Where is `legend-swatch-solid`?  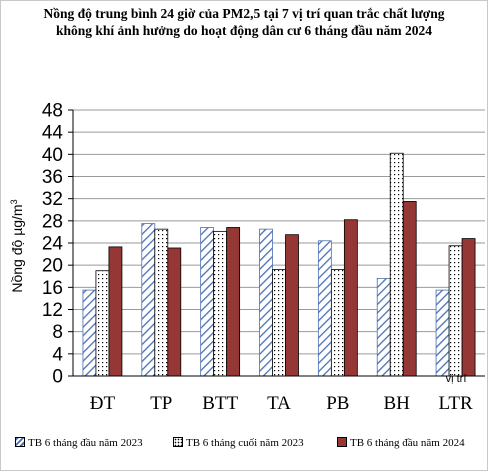
legend-swatch-solid is located at coordinates (342, 442).